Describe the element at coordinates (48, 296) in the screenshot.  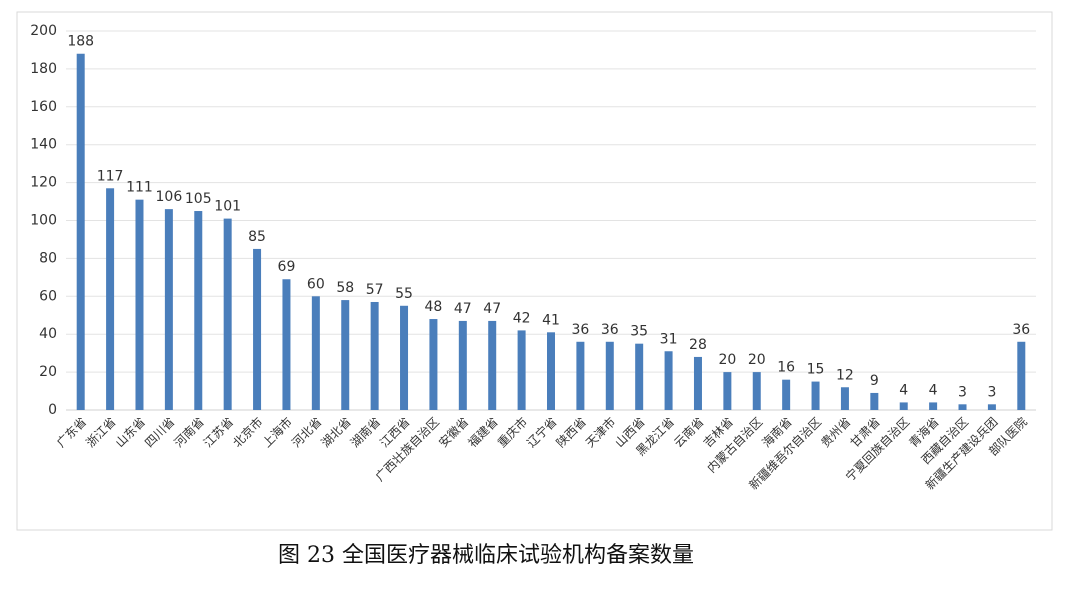
I see `y-tick-label: 60` at that location.